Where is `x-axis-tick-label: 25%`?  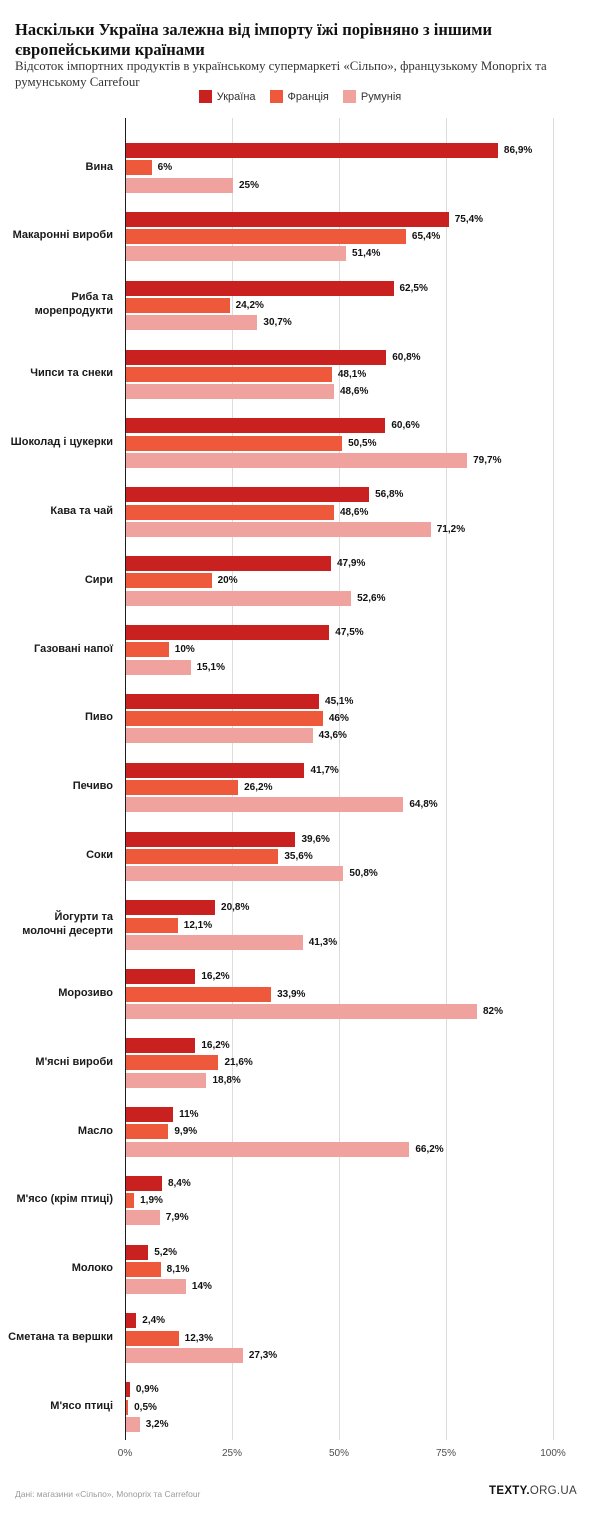 x-axis-tick-label: 25% is located at coordinates (232, 1453).